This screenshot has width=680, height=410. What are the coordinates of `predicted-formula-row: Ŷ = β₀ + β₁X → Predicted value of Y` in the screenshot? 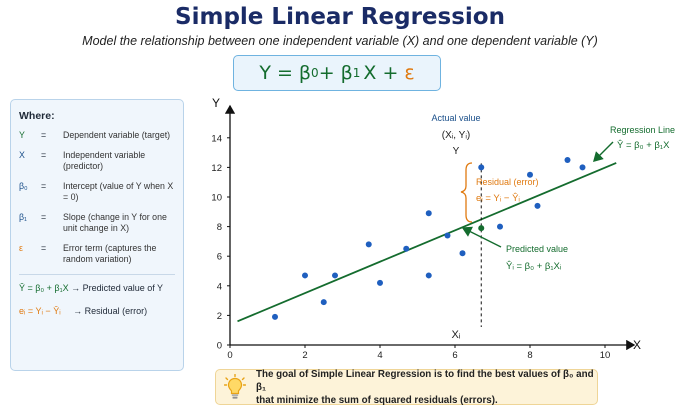 It's located at (97, 288).